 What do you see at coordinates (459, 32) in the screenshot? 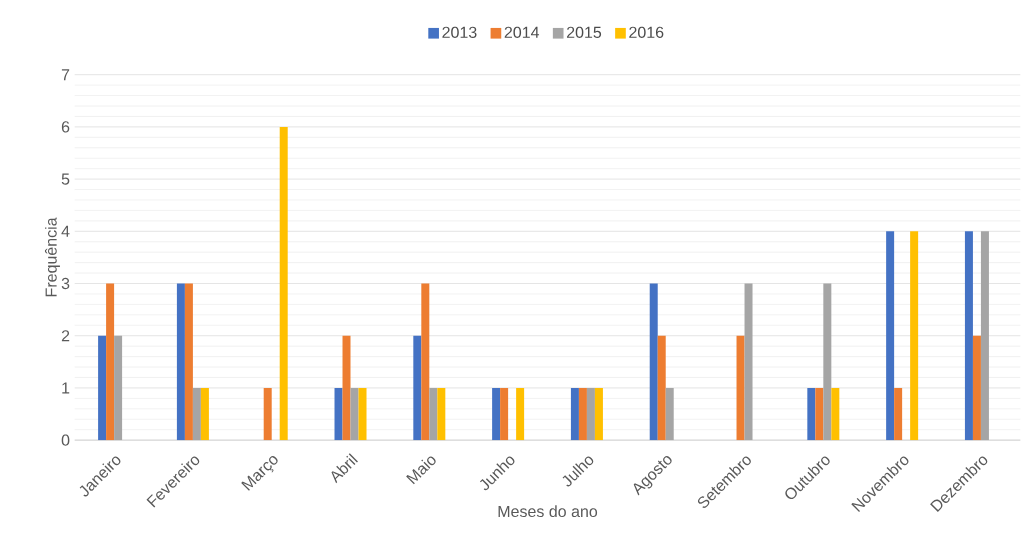
I see `legend-label: 2013` at bounding box center [459, 32].